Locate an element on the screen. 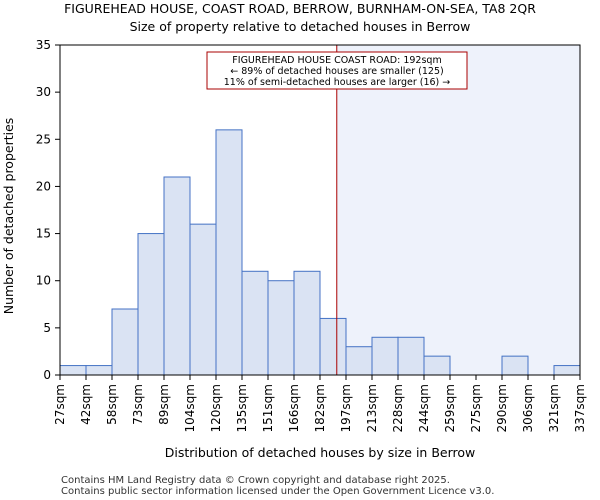  y-tick-label: 25 is located at coordinates (43, 139).